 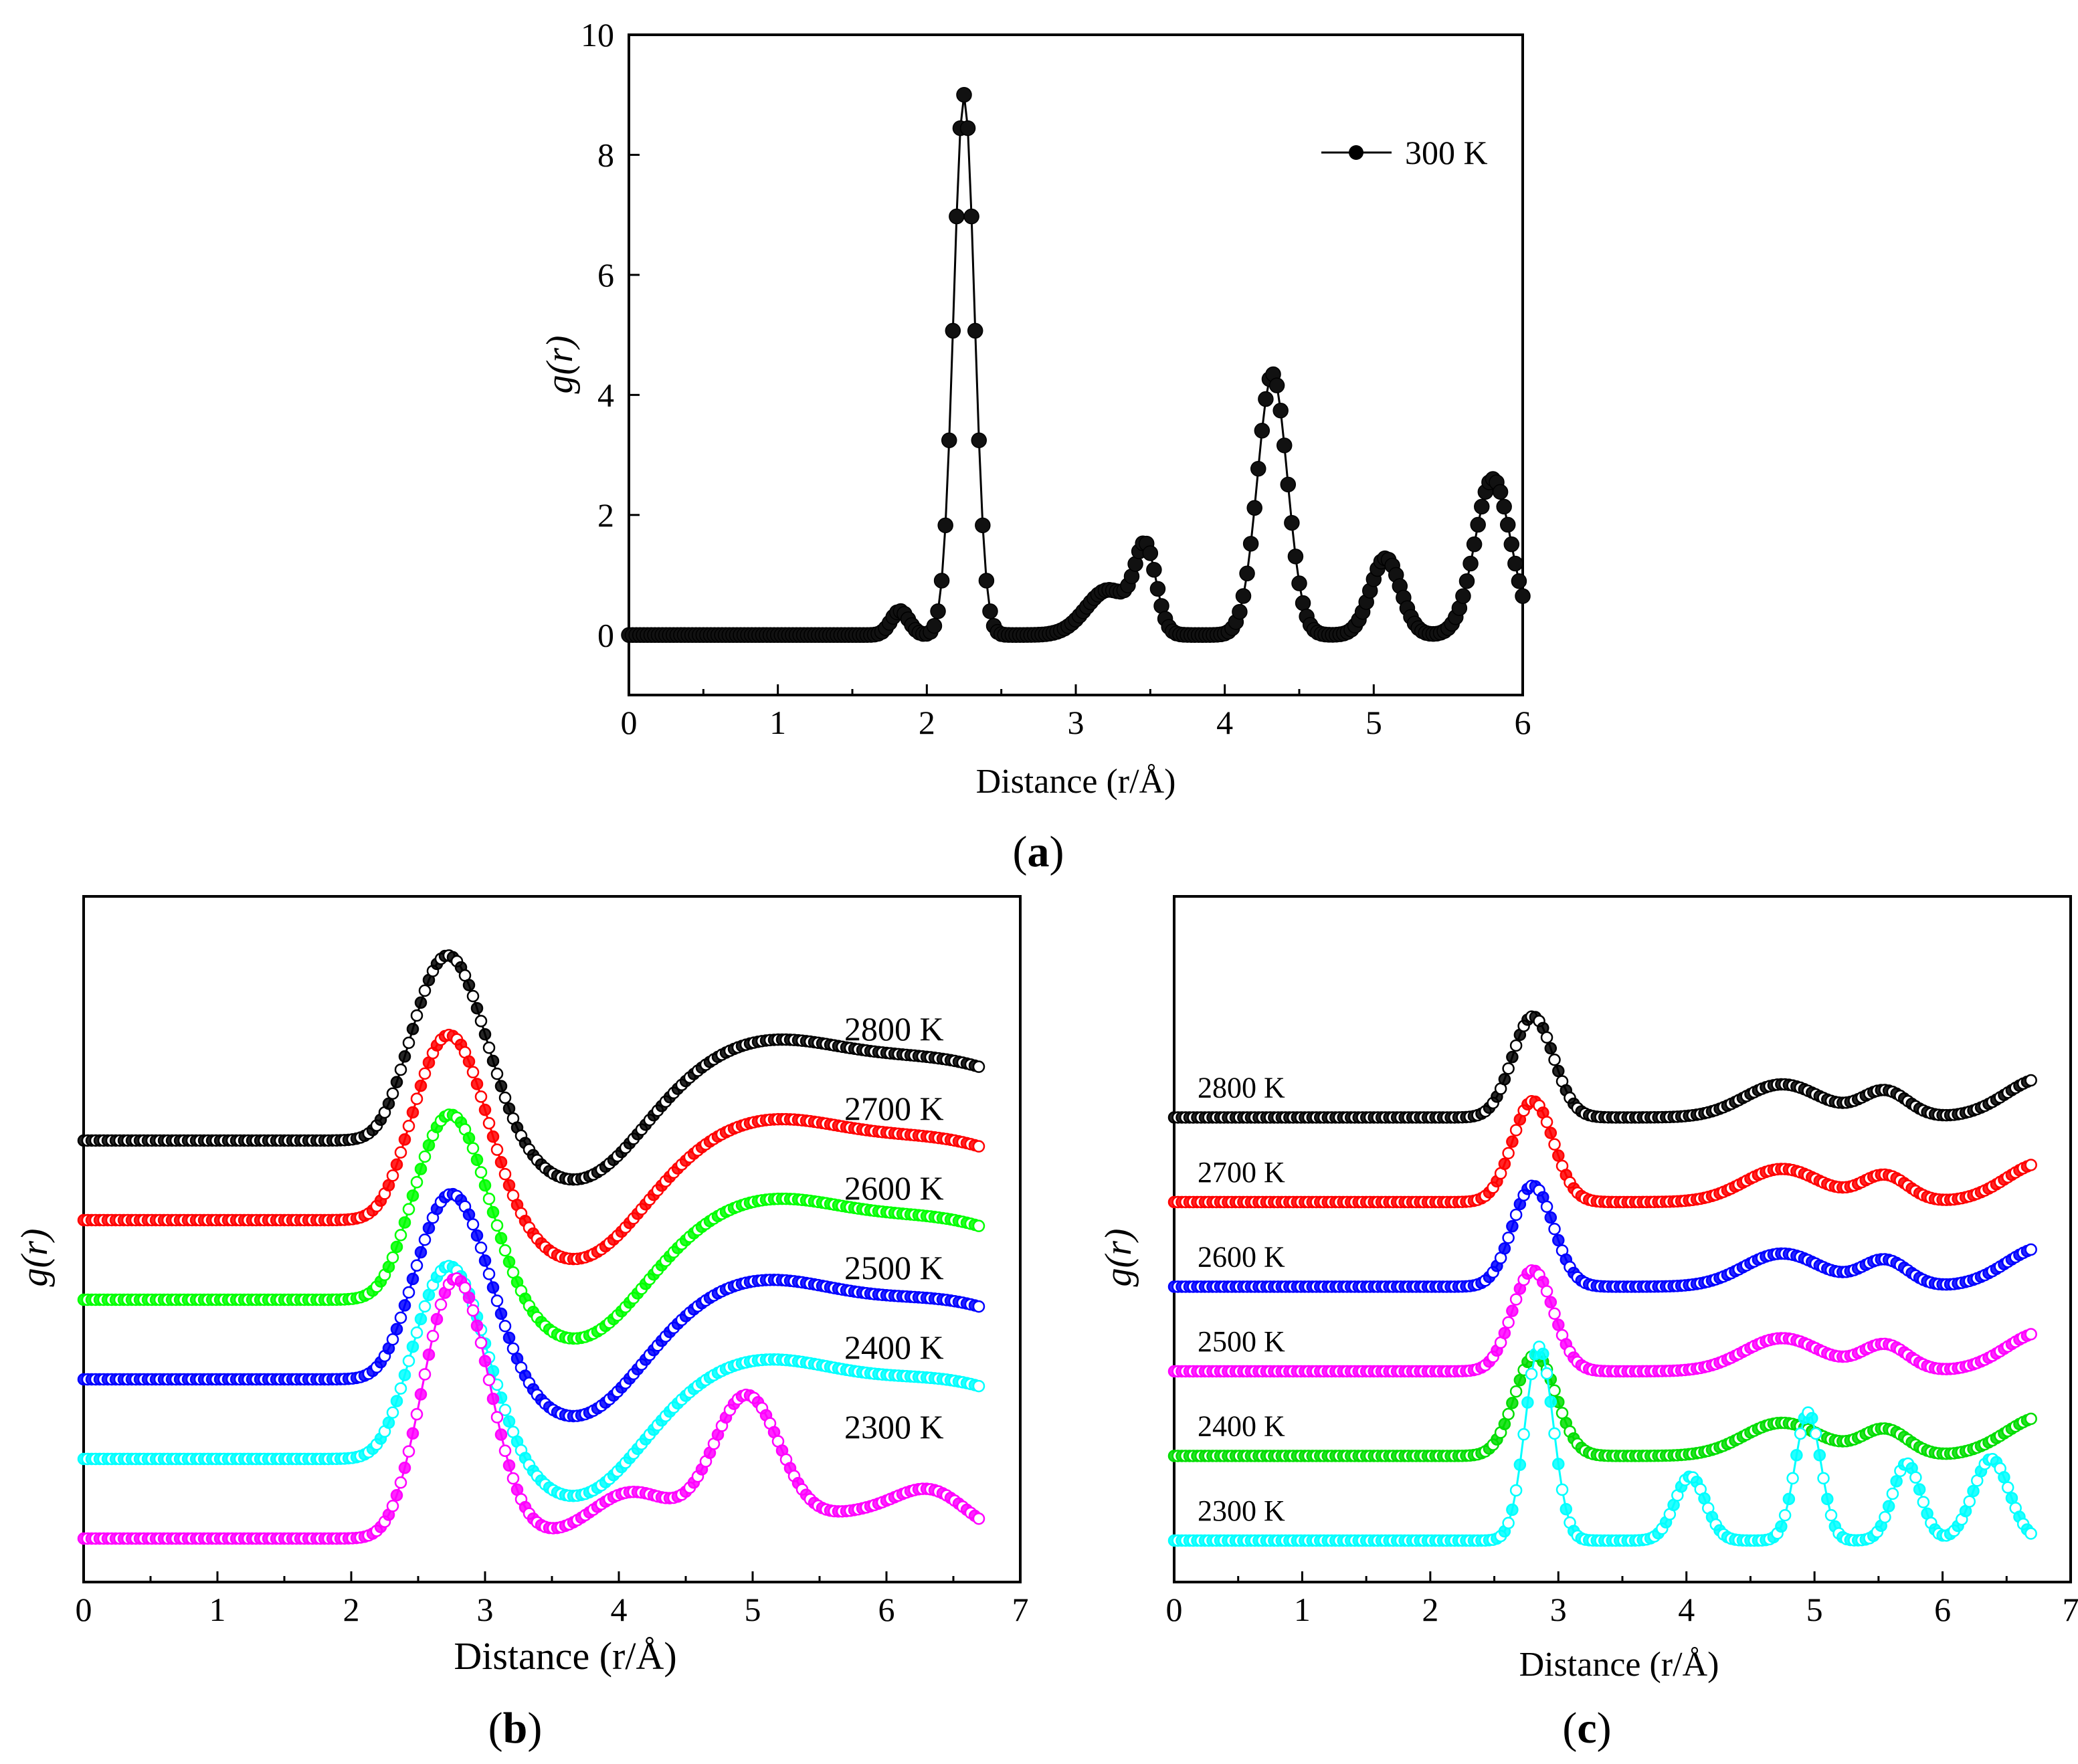 I want to click on series-label: 2600 K, so click(x=894, y=1188).